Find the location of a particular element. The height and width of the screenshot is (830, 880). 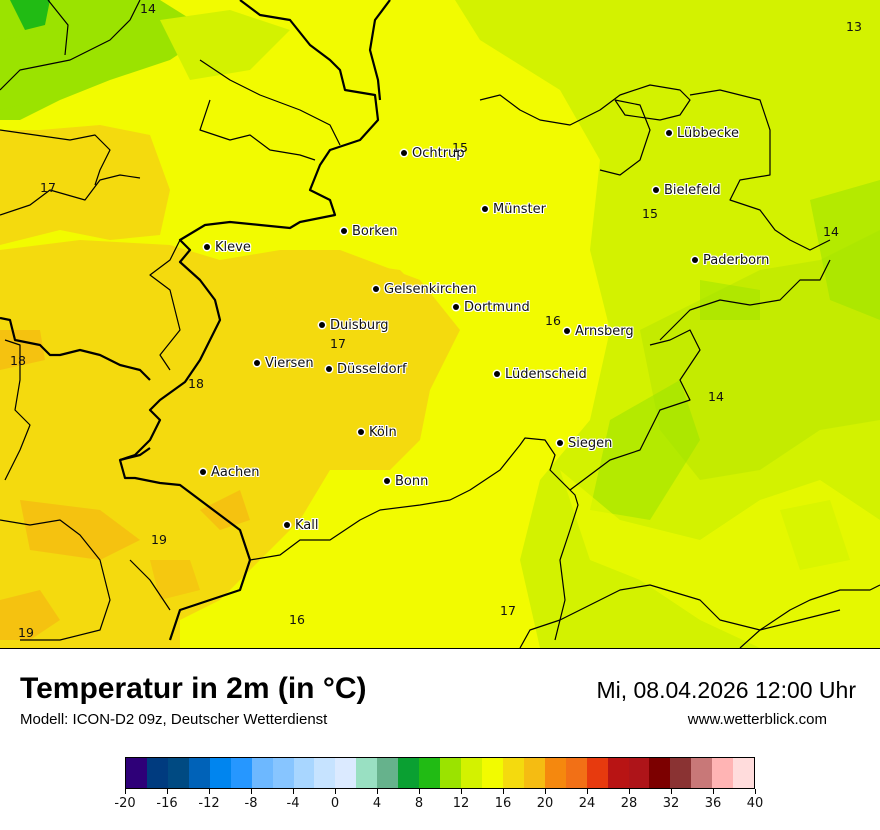

city-marker: Ochtrup is located at coordinates (433, 154).